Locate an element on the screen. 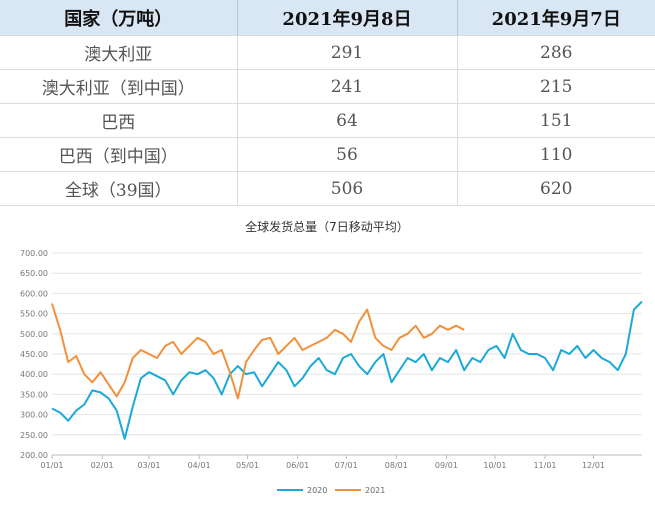 The image size is (655, 512). x-tick-label: 12/01 is located at coordinates (593, 465).